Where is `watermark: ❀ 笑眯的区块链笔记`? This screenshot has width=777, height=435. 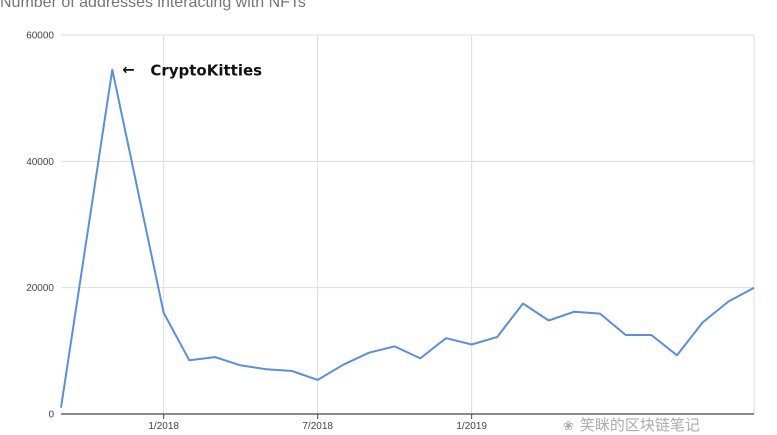
watermark: ❀ 笑眯的区块链笔记 is located at coordinates (631, 424).